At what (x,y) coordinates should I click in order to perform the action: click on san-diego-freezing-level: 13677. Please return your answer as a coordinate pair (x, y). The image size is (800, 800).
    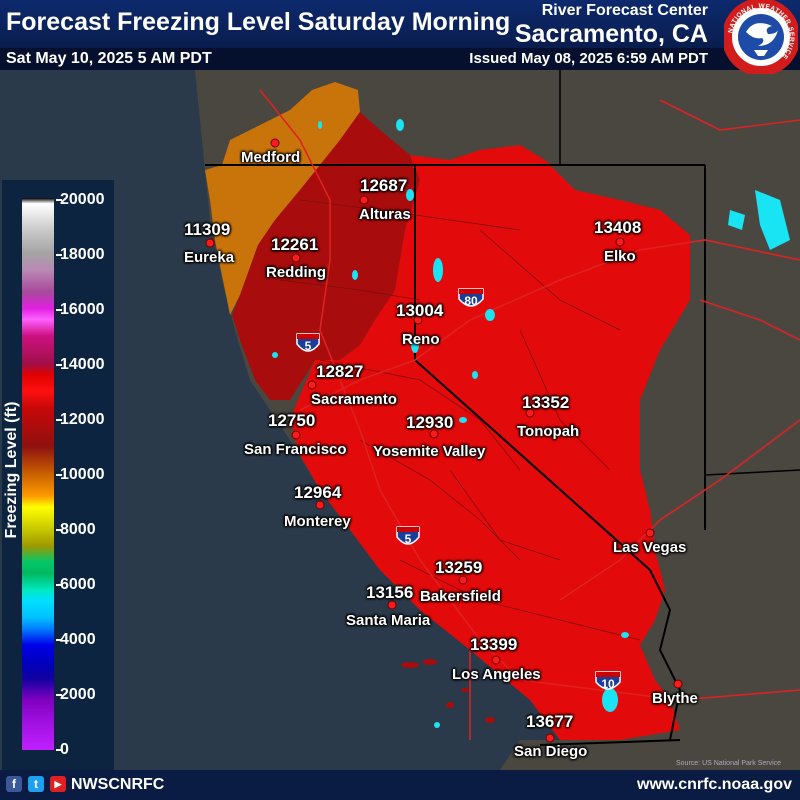
    Looking at the image, I should click on (550, 721).